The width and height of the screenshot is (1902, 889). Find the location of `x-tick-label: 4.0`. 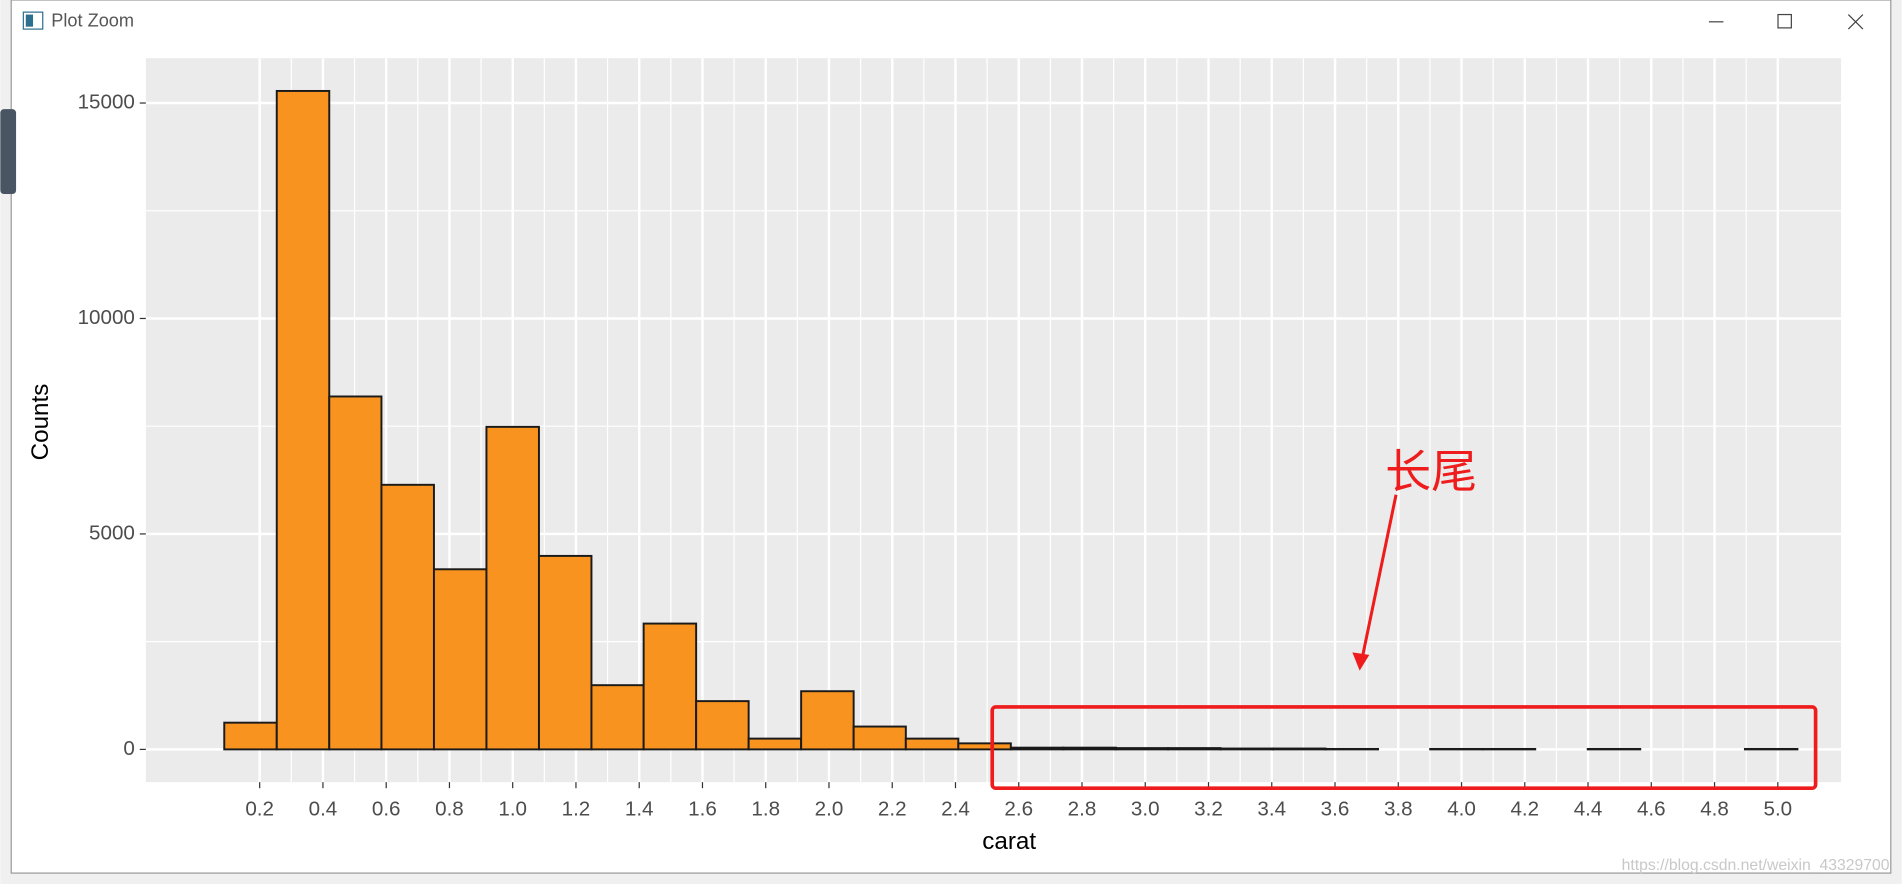

x-tick-label: 4.0 is located at coordinates (1461, 808).